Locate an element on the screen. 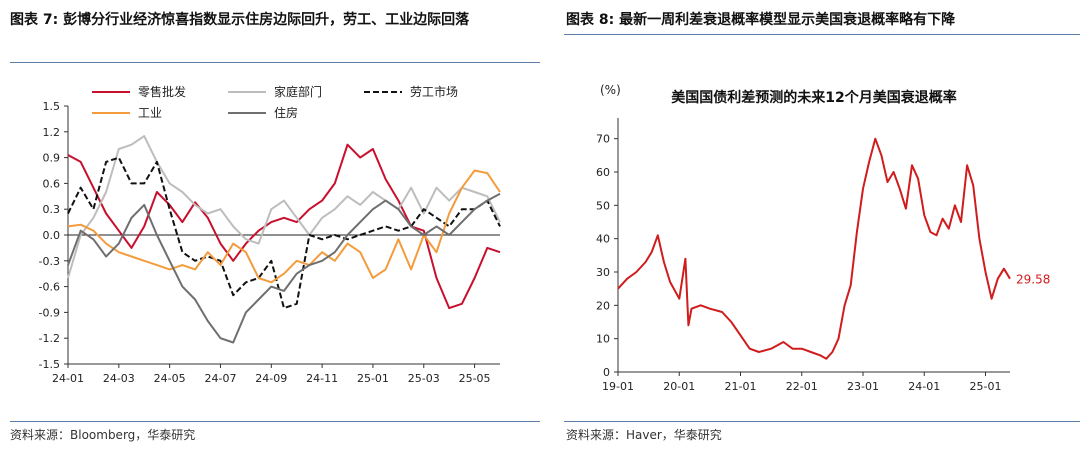 This screenshot has height=450, width=1080. left-x-tick-label: 24-03 is located at coordinates (119, 378).